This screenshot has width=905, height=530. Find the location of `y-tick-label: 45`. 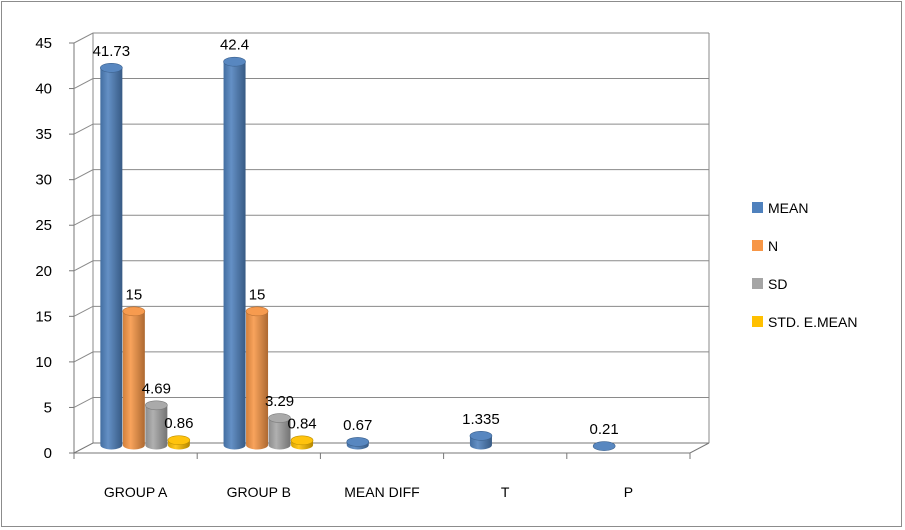

y-tick-label: 45 is located at coordinates (43, 43).